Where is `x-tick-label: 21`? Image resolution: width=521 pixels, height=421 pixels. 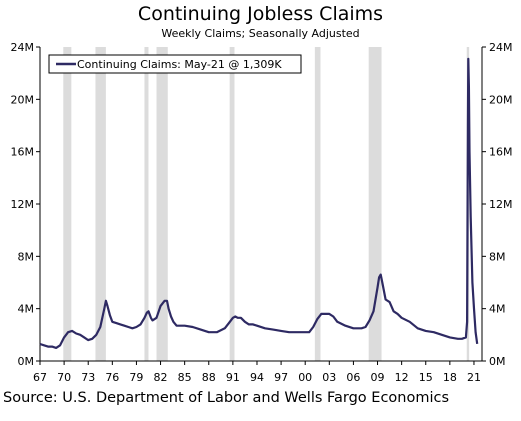 x-tick-label: 21 is located at coordinates (474, 377).